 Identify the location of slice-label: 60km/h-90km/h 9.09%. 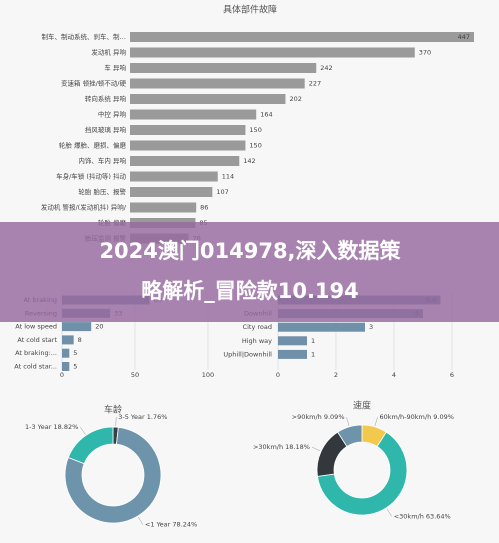
(416, 417).